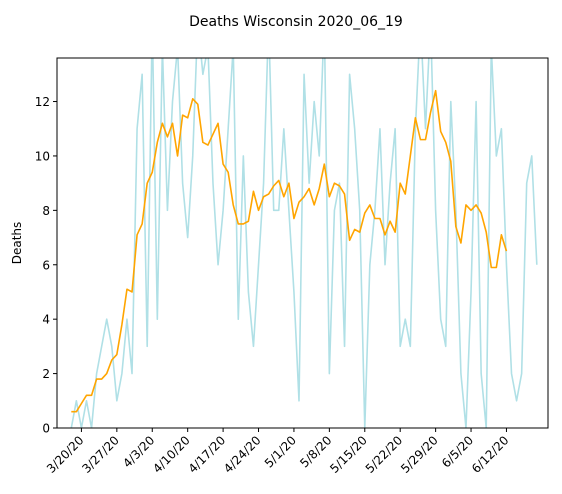  Describe the element at coordinates (384, 454) in the screenshot. I see `x-tick-label: 5/22/20` at that location.